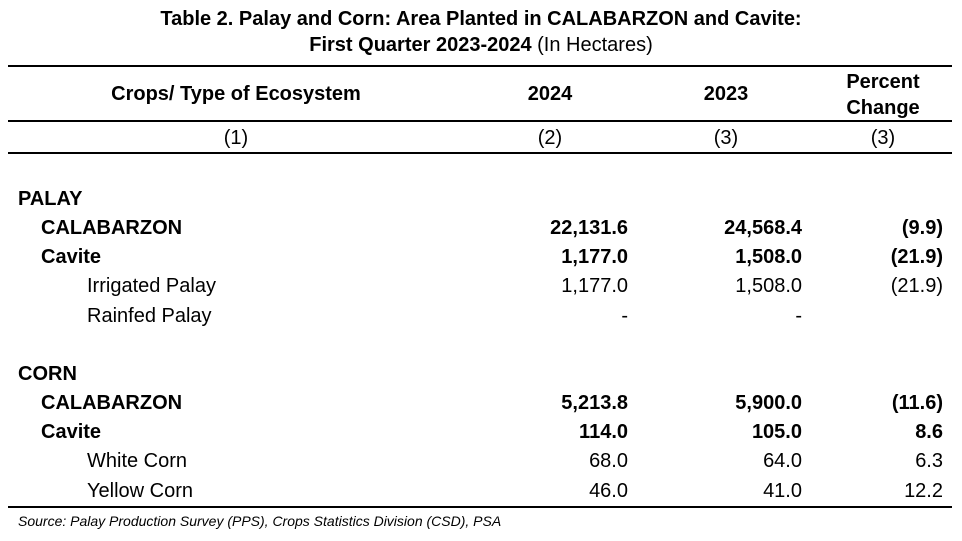 This screenshot has width=962, height=541. Describe the element at coordinates (550, 138) in the screenshot. I see `column-number-2: (2)` at that location.